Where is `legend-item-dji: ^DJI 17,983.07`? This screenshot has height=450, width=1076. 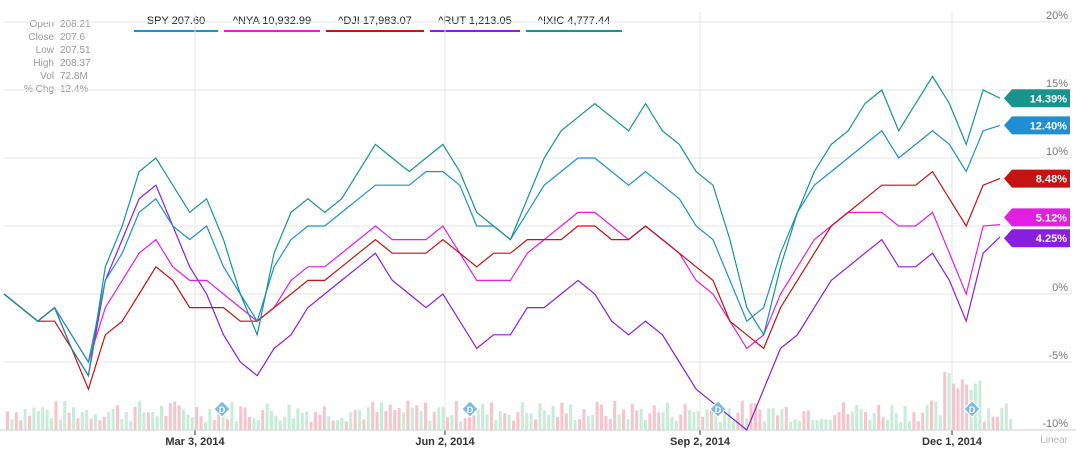 legend-item-dji: ^DJI 17,983.07 is located at coordinates (375, 23).